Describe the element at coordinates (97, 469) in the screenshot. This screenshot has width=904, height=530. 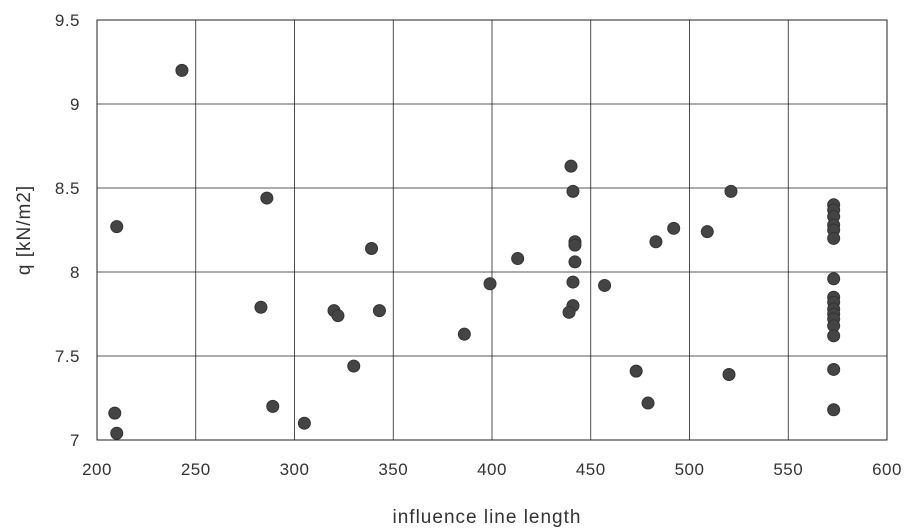
I see `x-tick-label: 200` at that location.